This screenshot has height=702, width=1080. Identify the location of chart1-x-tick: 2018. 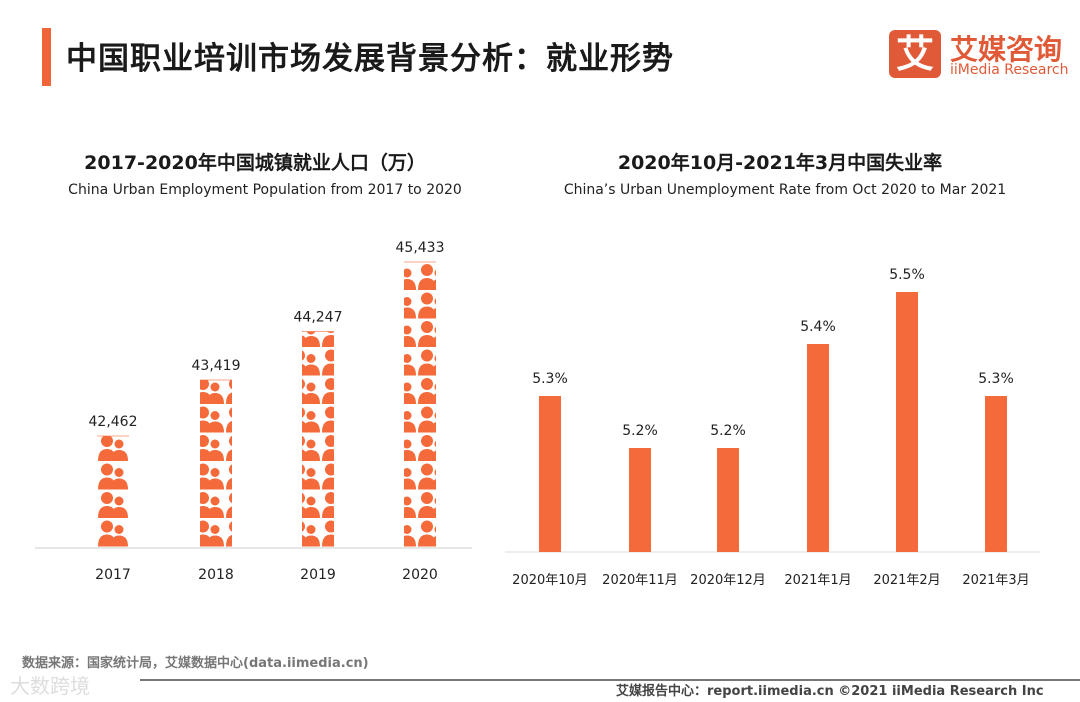
(216, 575).